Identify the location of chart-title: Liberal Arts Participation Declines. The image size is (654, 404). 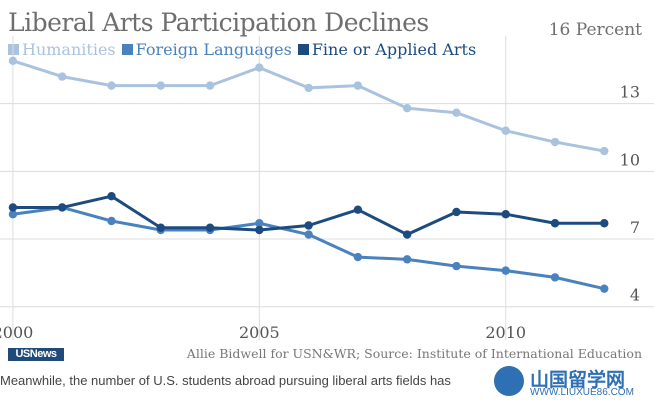
(218, 22).